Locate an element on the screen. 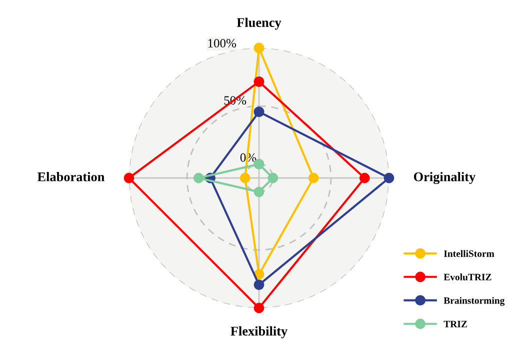  legend-label: IntelliStorm is located at coordinates (469, 253).